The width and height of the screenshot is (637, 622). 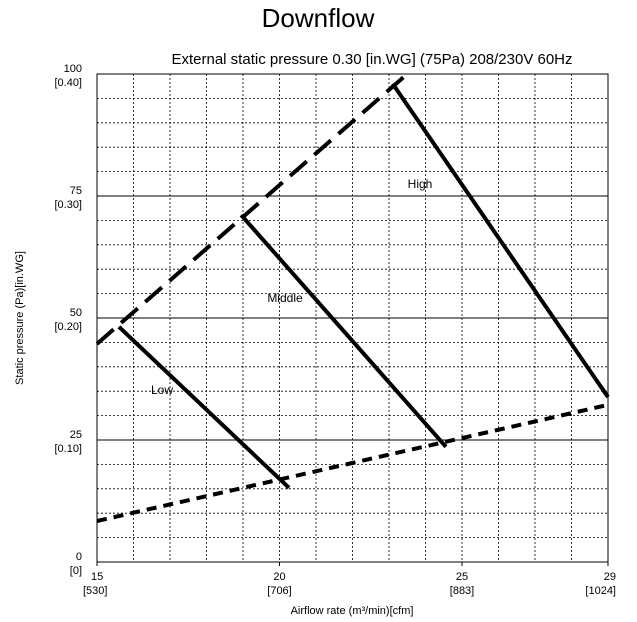 I want to click on x-tick-sublabel: [1024], so click(x=600, y=591).